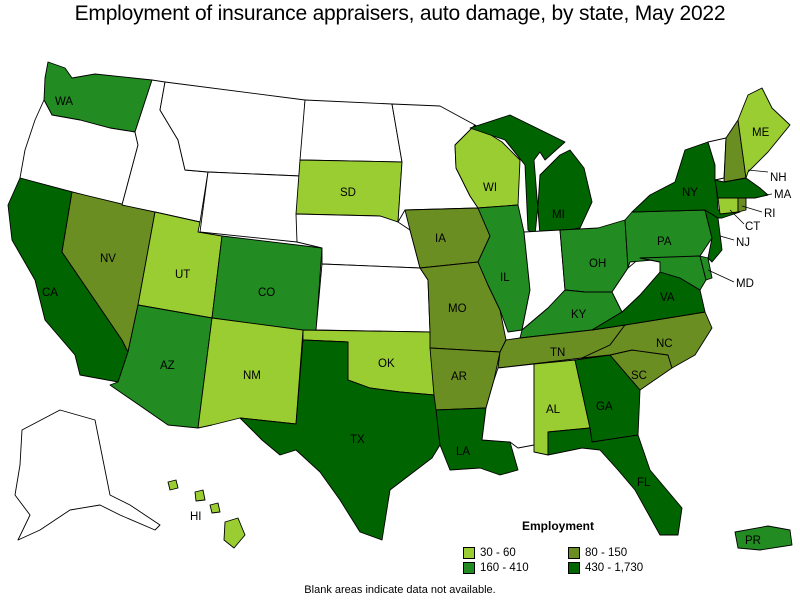  Describe the element at coordinates (373, 298) in the screenshot. I see `state-KS` at that location.